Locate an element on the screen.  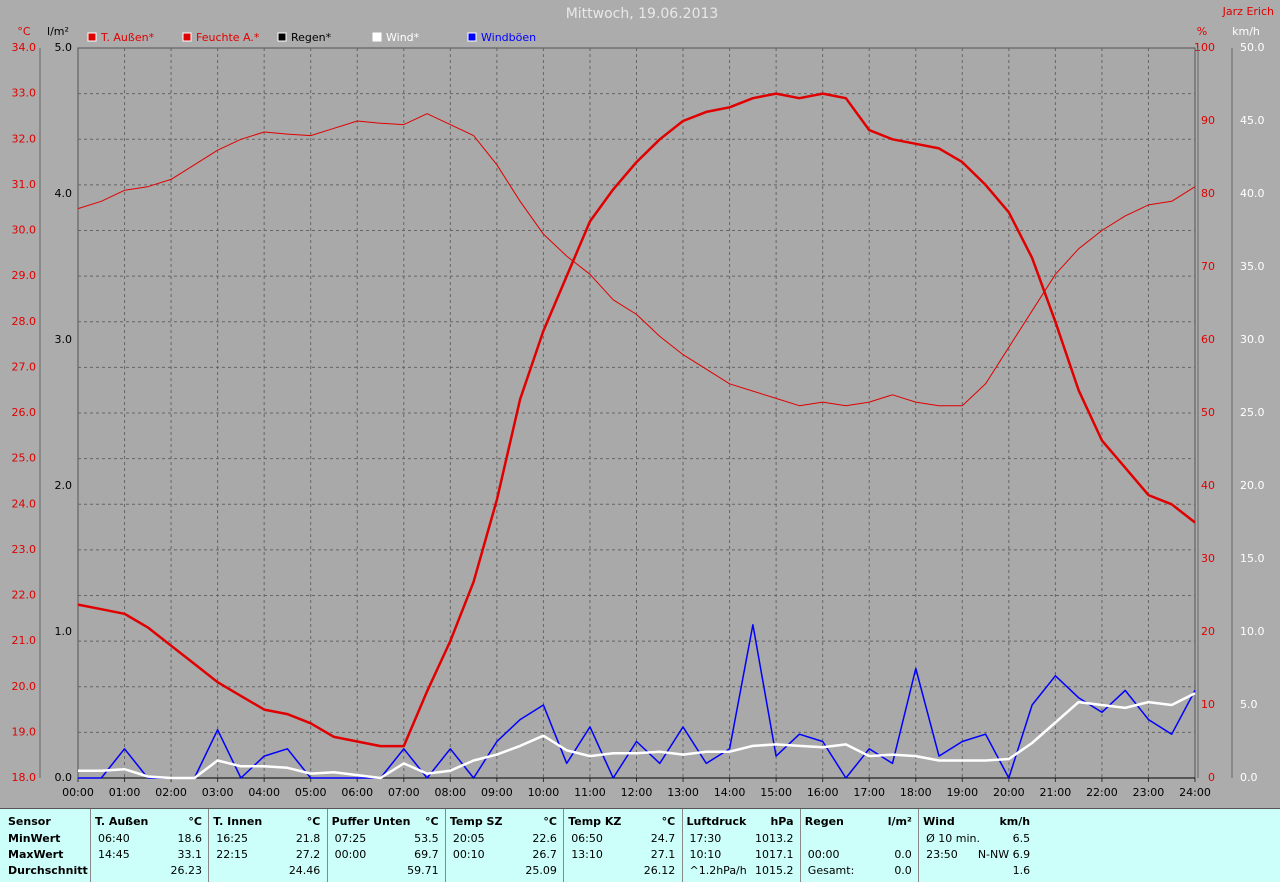
cell-time: 14:45 is located at coordinates (114, 854).